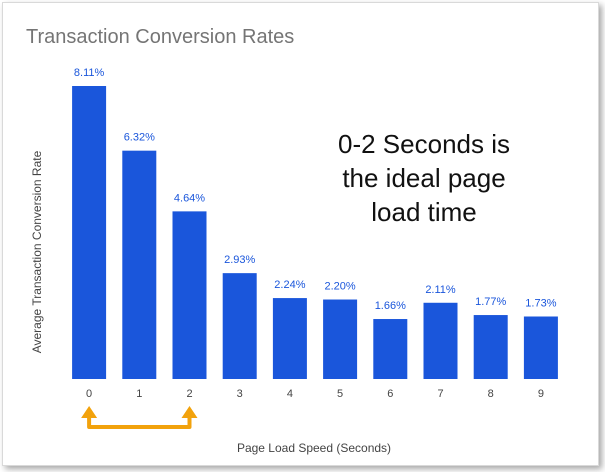 The image size is (605, 472). Describe the element at coordinates (239, 260) in the screenshot. I see `data-label-3: 2.93%` at that location.